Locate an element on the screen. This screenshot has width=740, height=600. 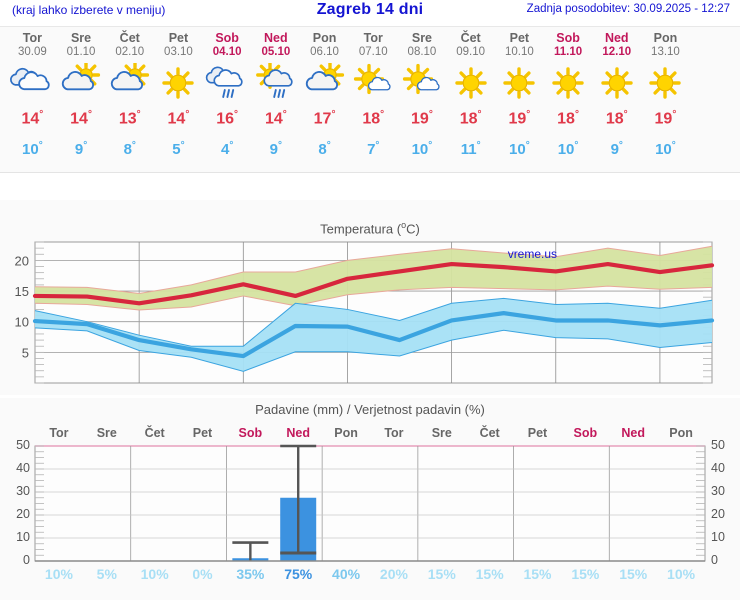
forecast-temp-min: 7° is located at coordinates (373, 149).